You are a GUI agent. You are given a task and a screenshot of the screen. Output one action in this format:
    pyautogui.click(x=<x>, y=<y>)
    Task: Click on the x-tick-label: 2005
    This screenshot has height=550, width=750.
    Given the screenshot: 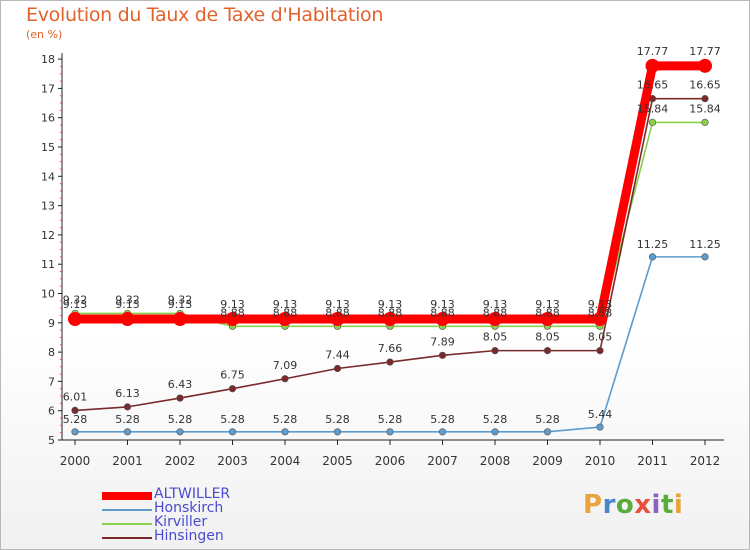 What is the action you would take?
    pyautogui.click(x=337, y=461)
    